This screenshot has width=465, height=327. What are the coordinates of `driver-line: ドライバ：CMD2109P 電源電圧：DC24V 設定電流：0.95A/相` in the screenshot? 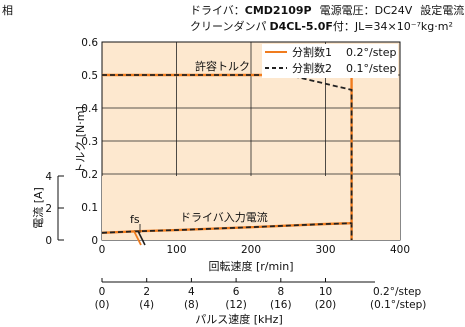 It's located at (327, 10).